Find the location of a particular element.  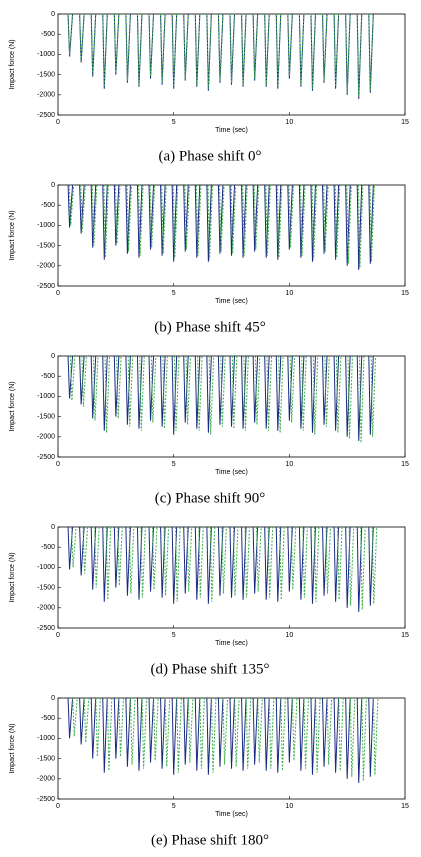

x-tick-label: 10 is located at coordinates (289, 293).